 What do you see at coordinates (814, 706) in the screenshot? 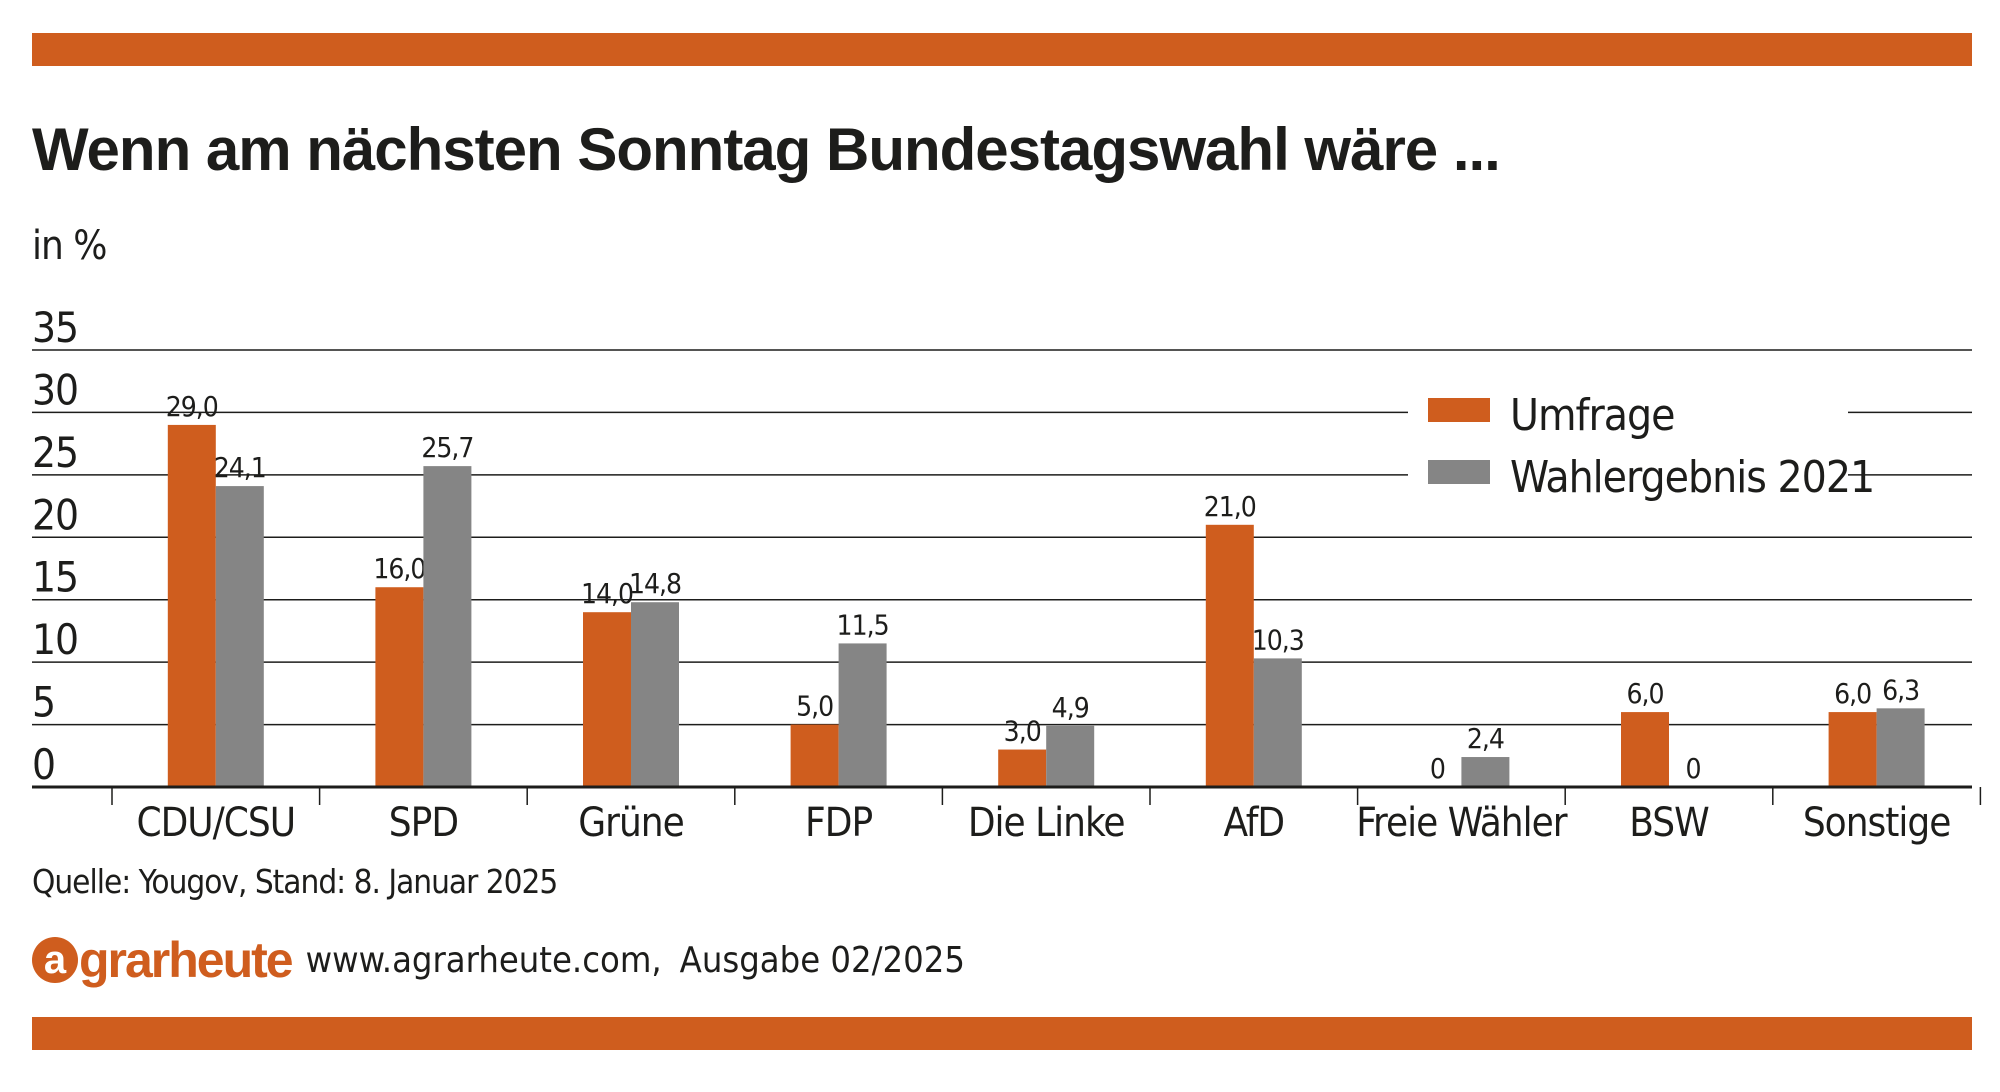
I see `bar-value-label: 5,0` at bounding box center [814, 706].